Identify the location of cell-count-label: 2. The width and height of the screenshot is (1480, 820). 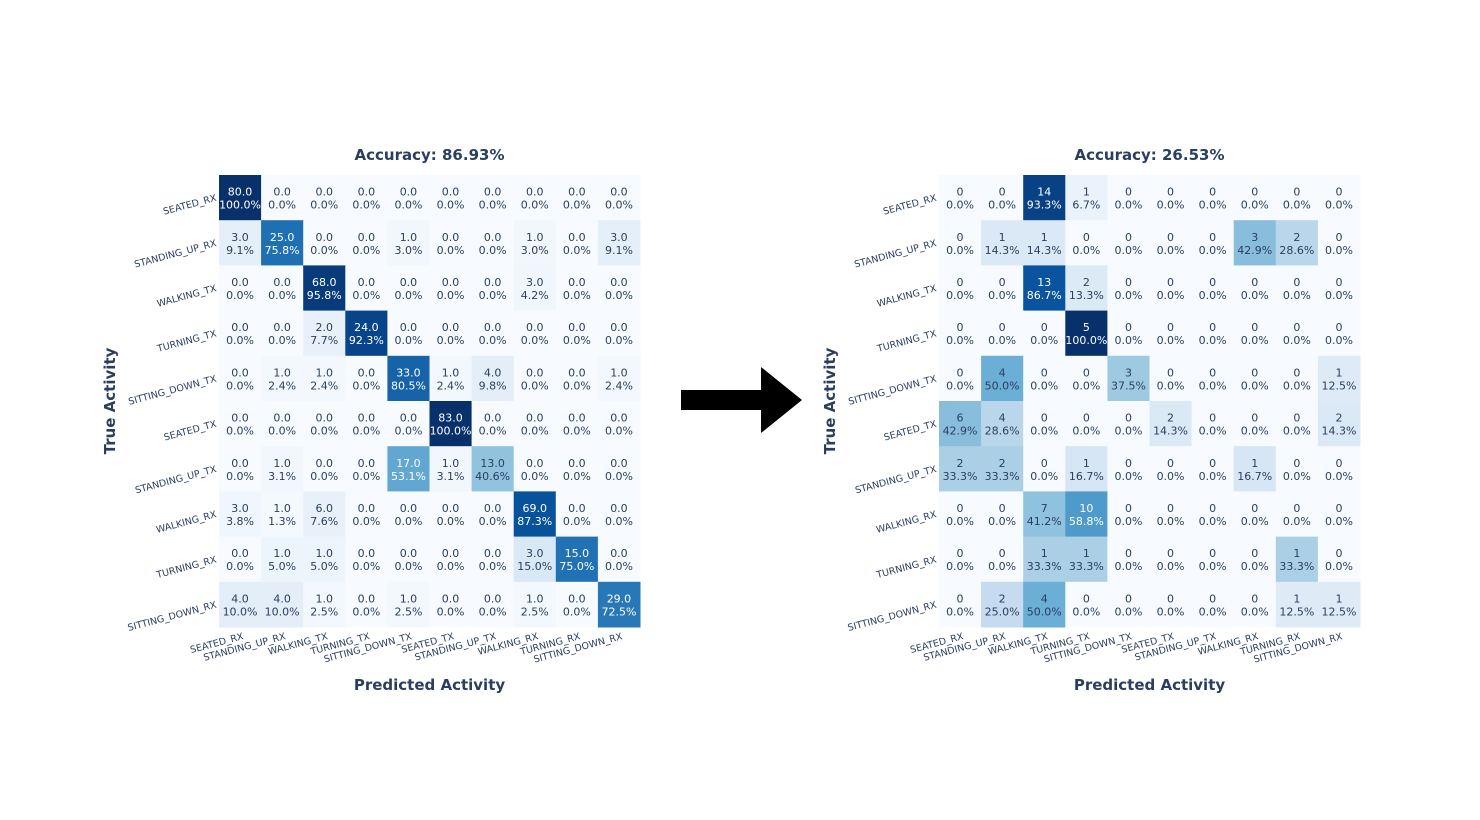
(1002, 598).